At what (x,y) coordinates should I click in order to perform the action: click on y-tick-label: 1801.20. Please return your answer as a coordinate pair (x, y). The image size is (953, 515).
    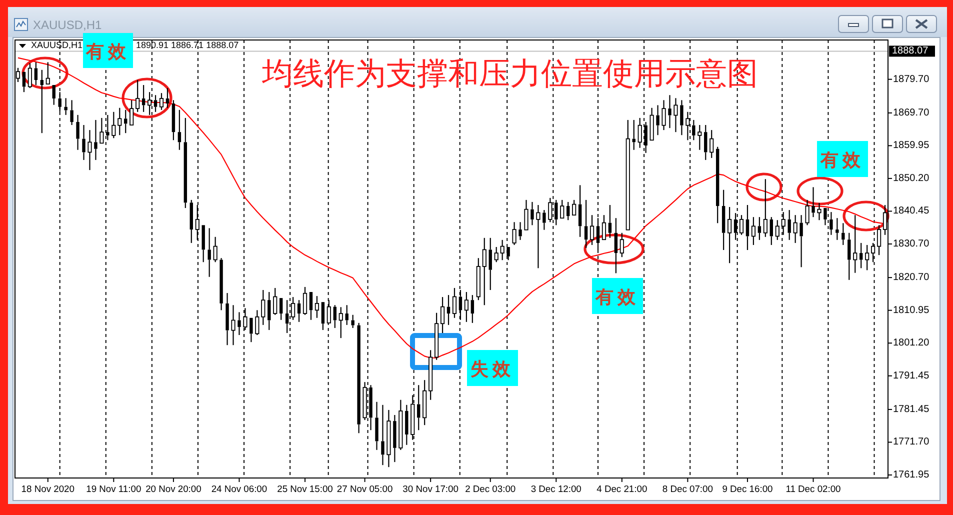
    Looking at the image, I should click on (911, 343).